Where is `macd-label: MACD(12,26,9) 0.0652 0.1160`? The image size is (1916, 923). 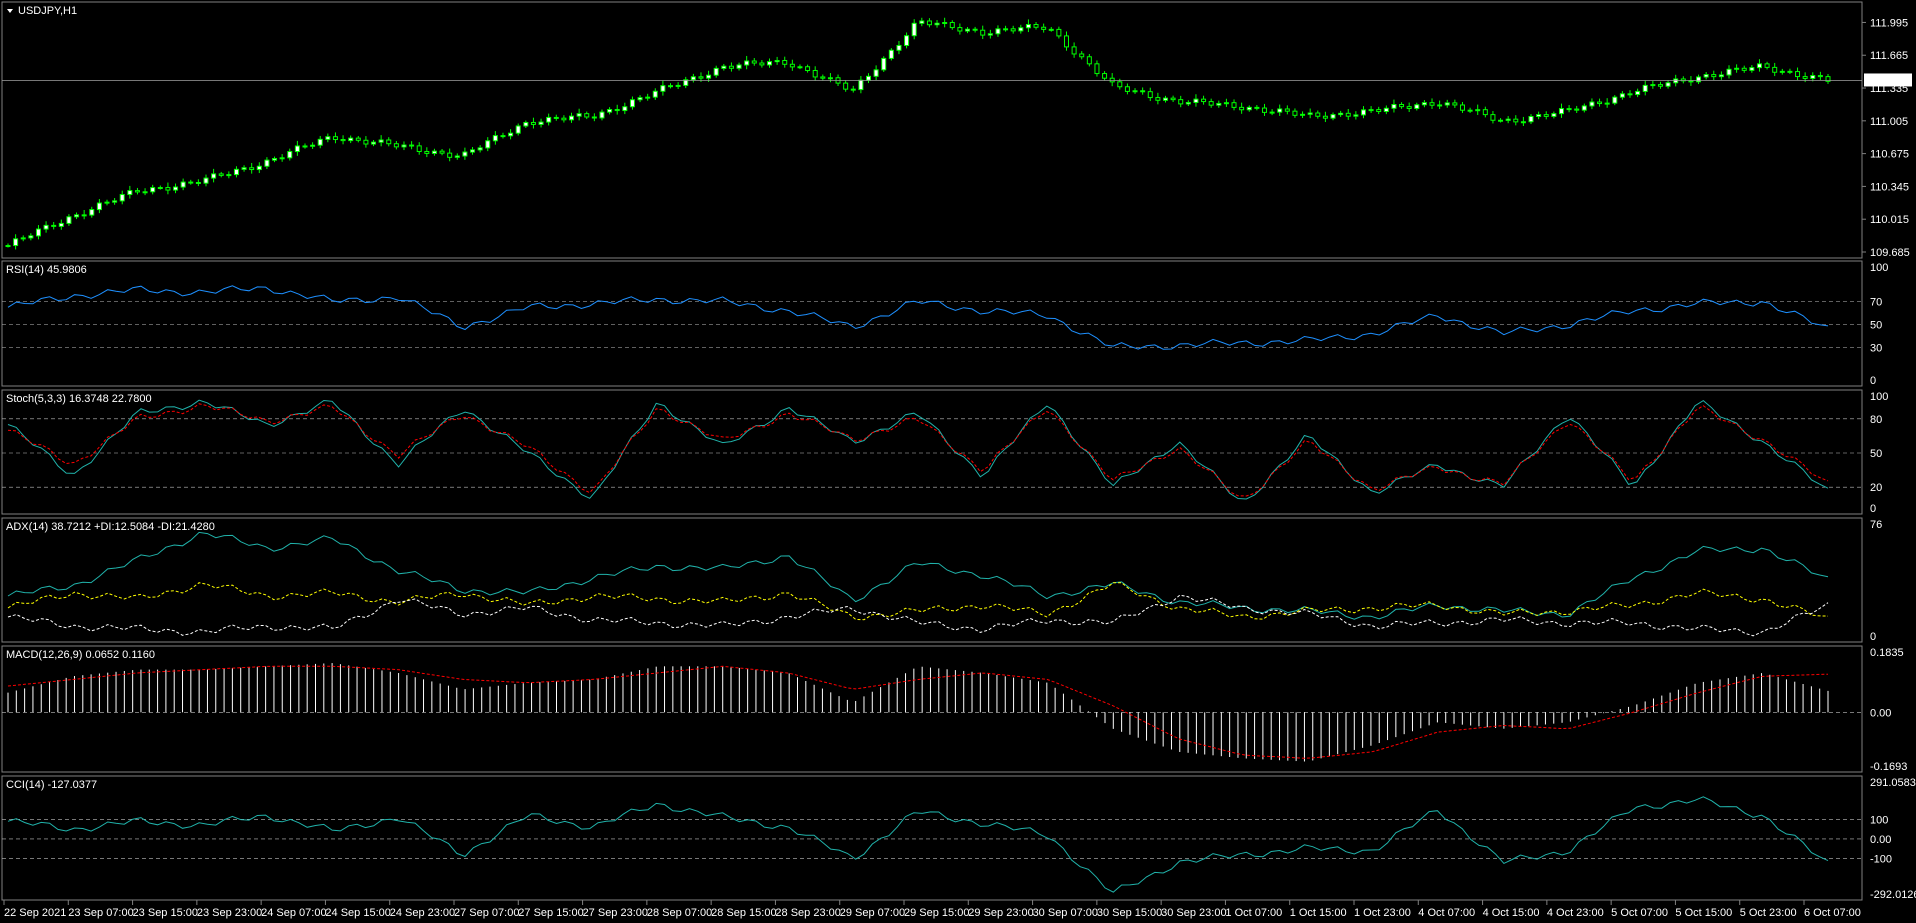
macd-label: MACD(12,26,9) 0.0652 0.1160 is located at coordinates (80, 655).